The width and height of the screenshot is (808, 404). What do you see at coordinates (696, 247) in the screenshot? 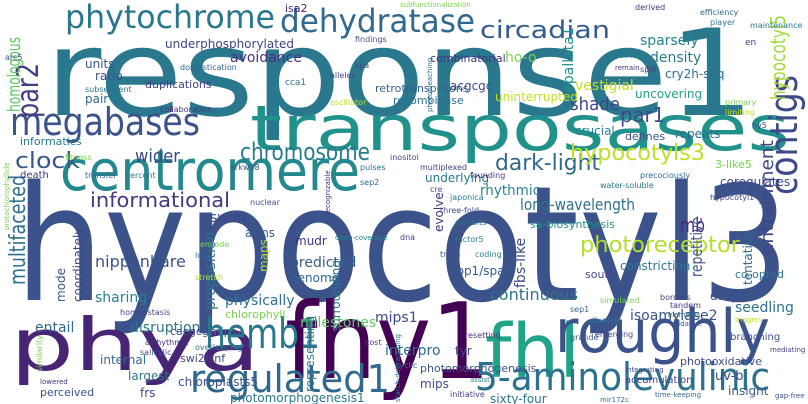
I see `word: repetitive` at bounding box center [696, 247].